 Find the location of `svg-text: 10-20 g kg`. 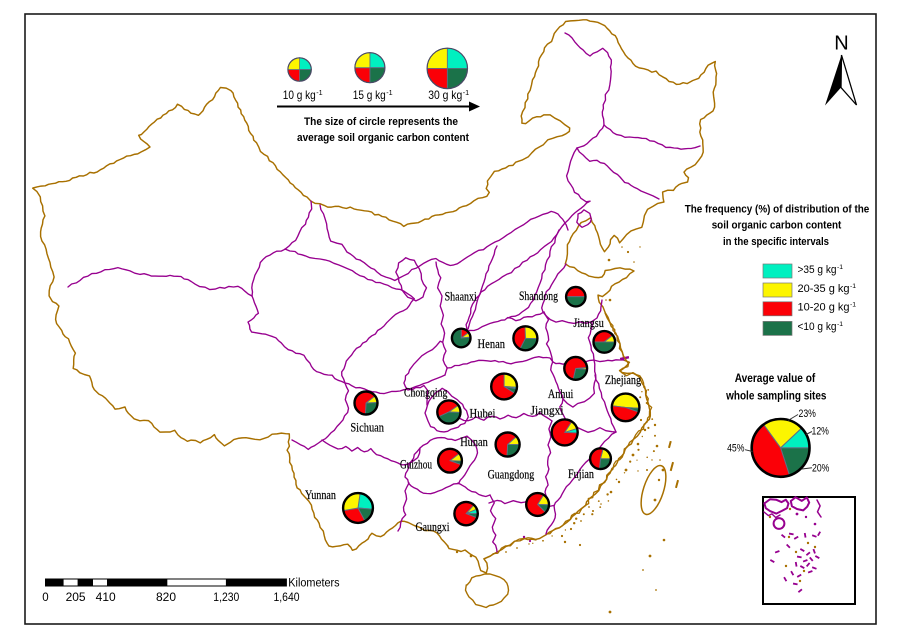

svg-text: 10-20 g kg is located at coordinates (824, 308).